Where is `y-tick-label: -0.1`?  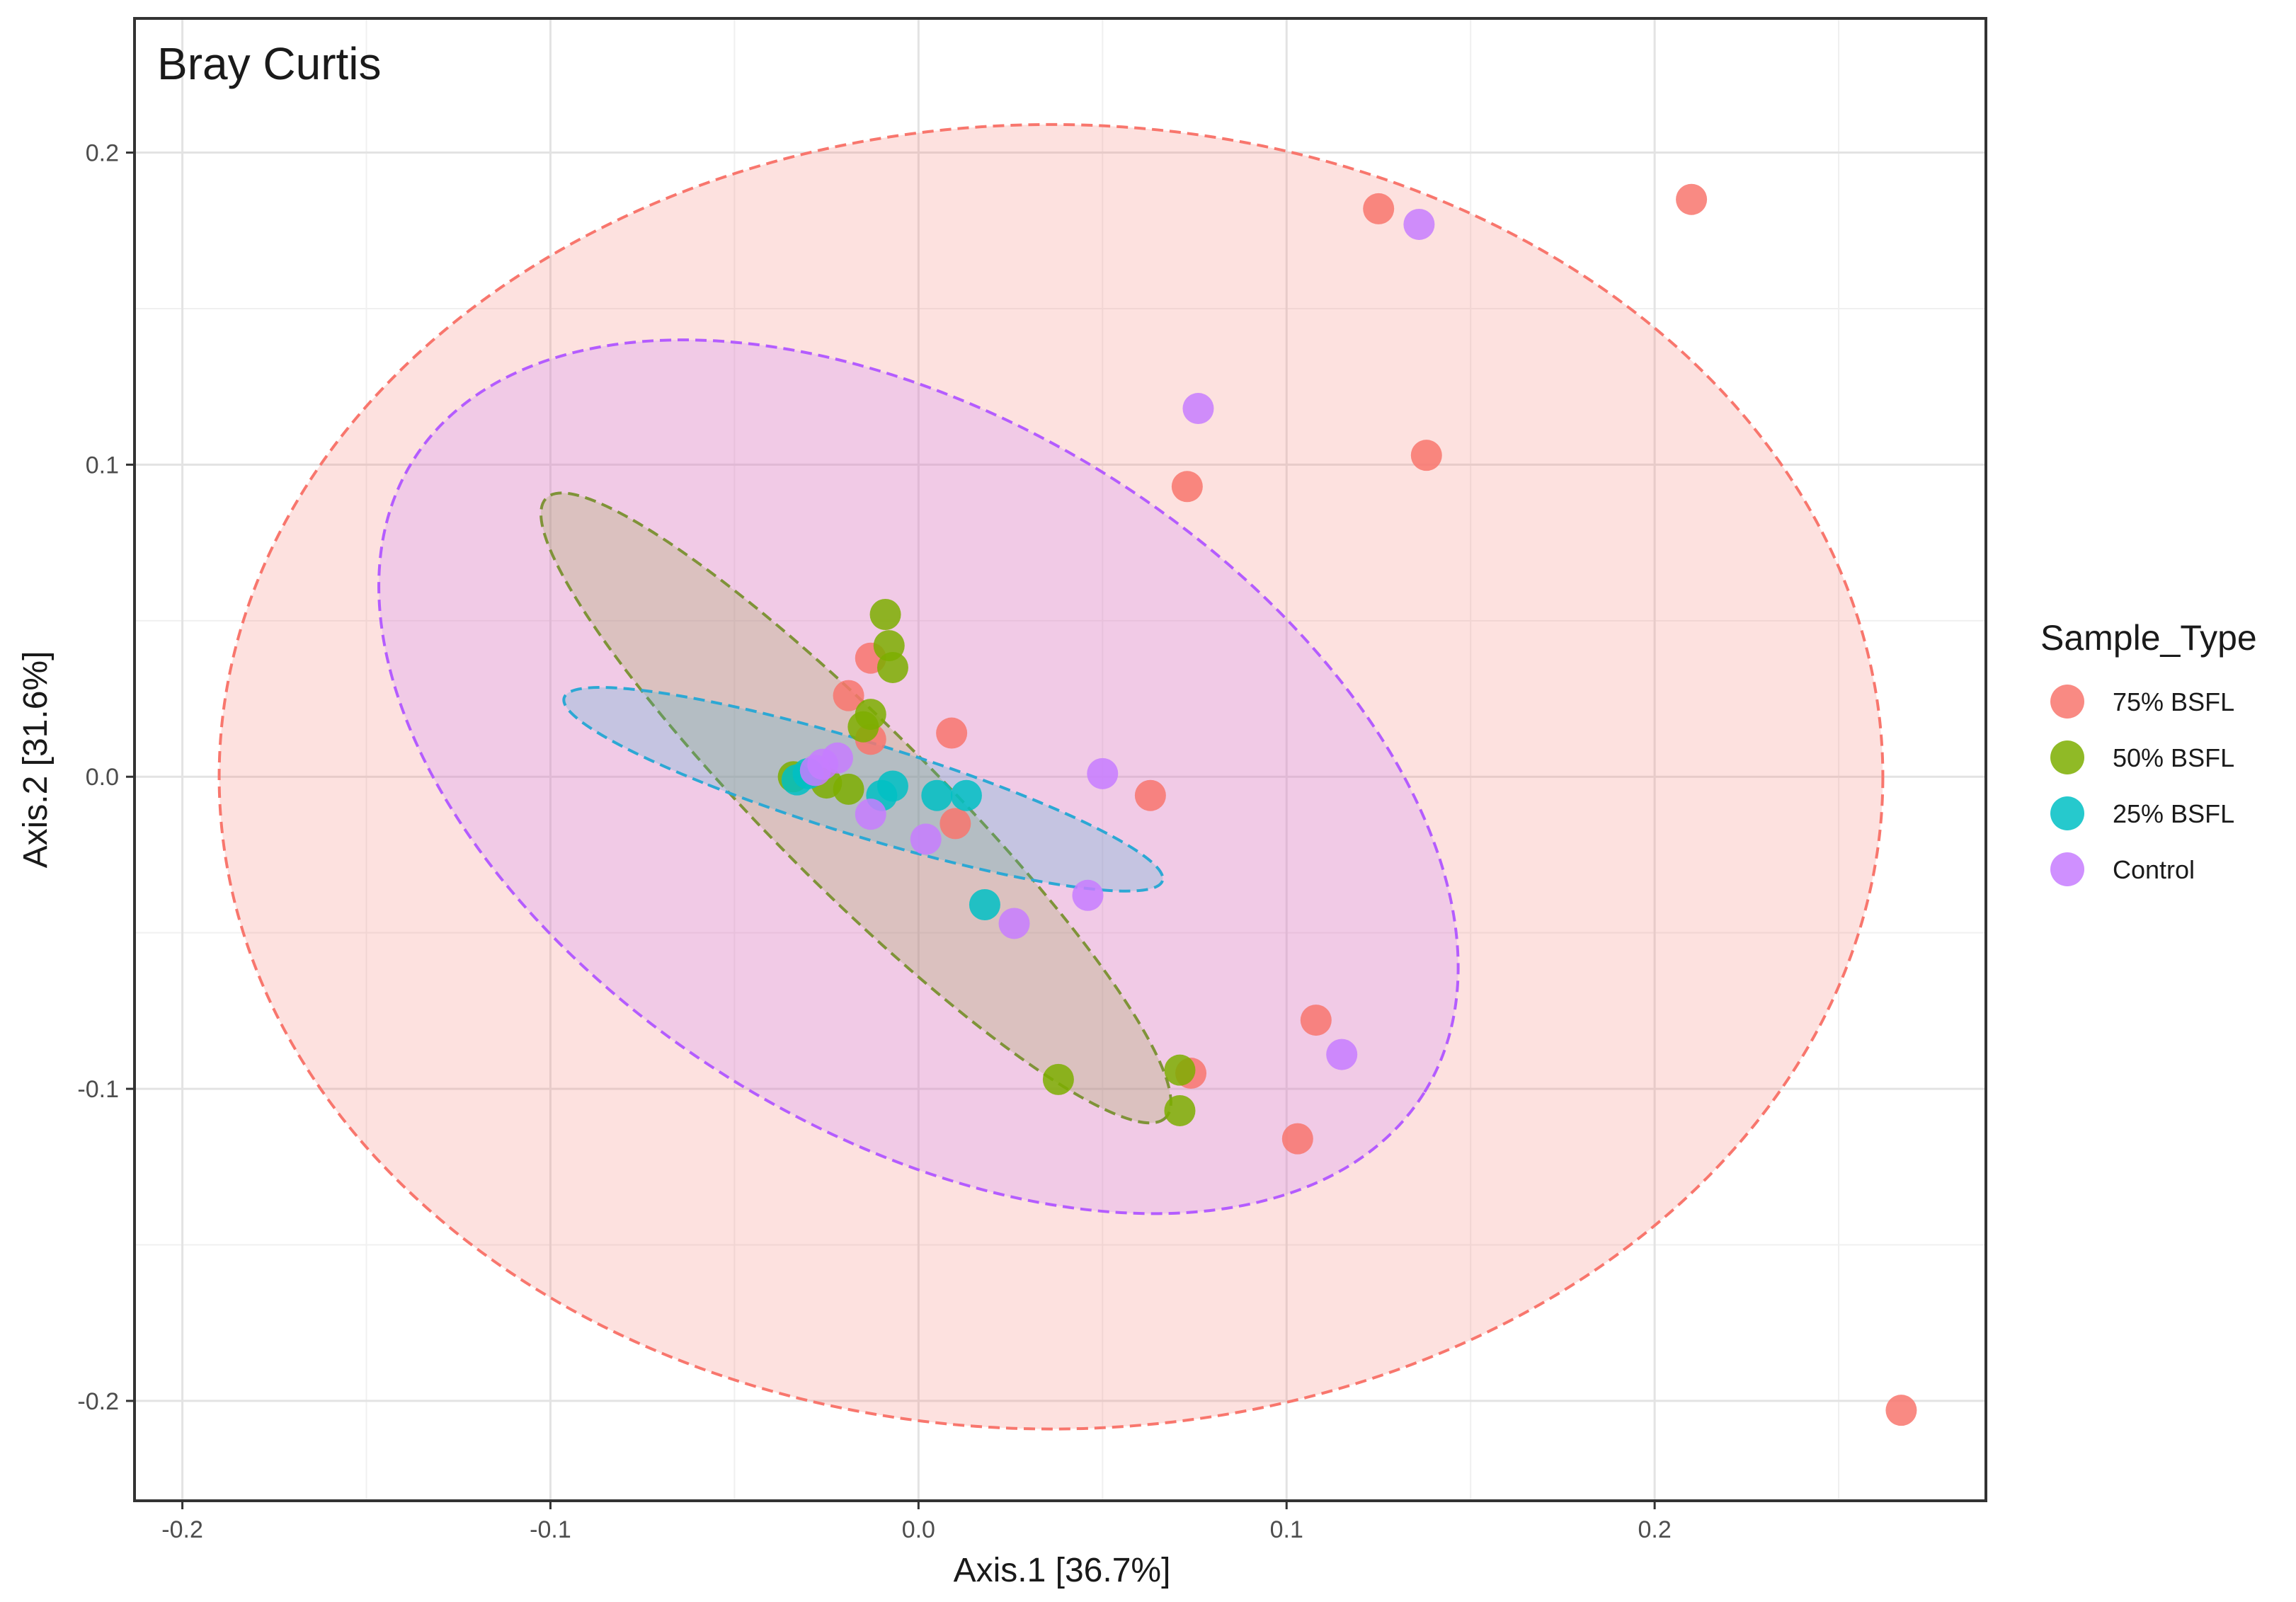 y-tick-label: -0.1 is located at coordinates (98, 1089).